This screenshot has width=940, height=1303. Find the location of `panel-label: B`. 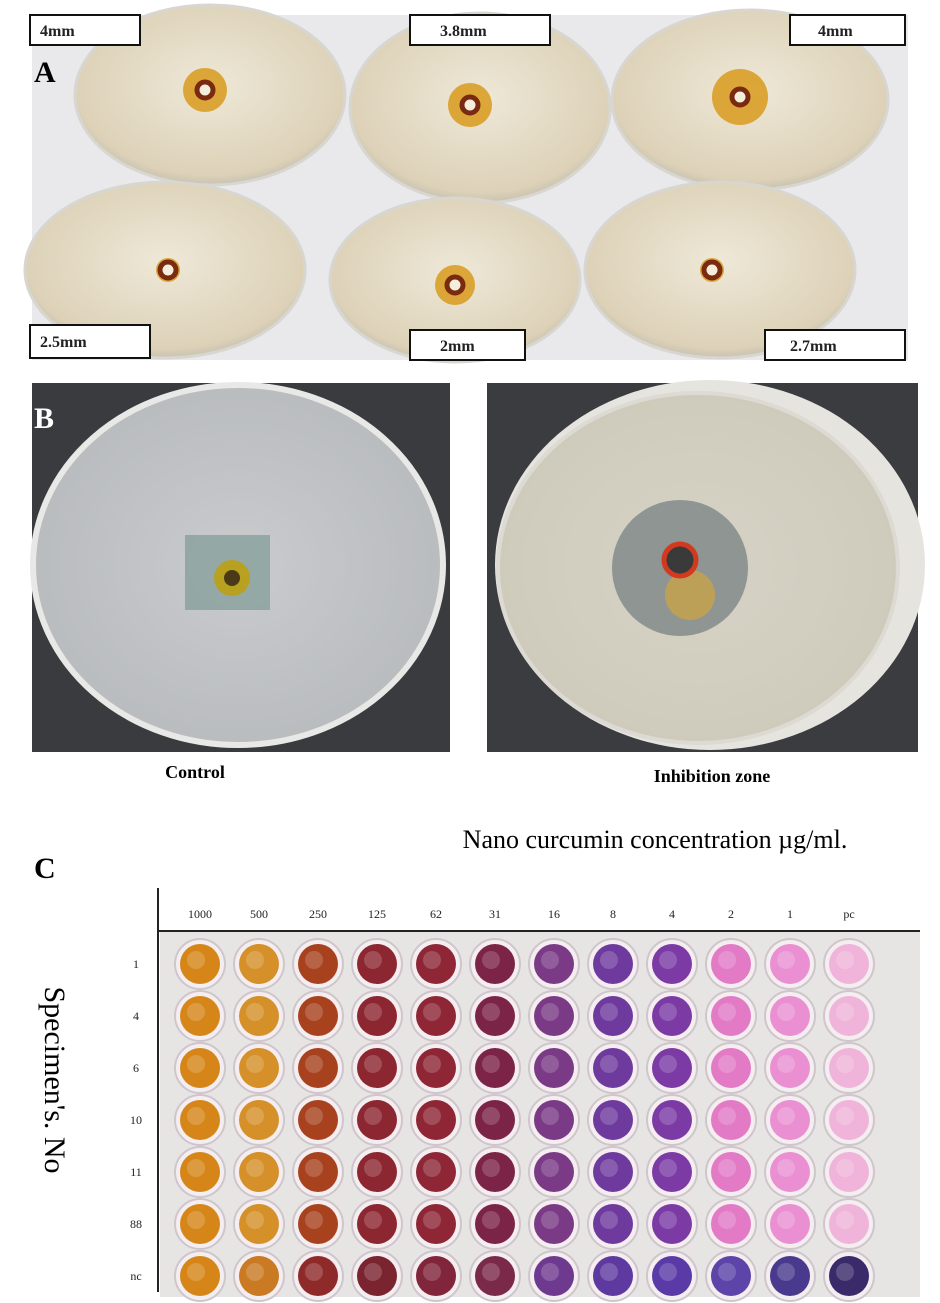

panel-label: B is located at coordinates (44, 418).